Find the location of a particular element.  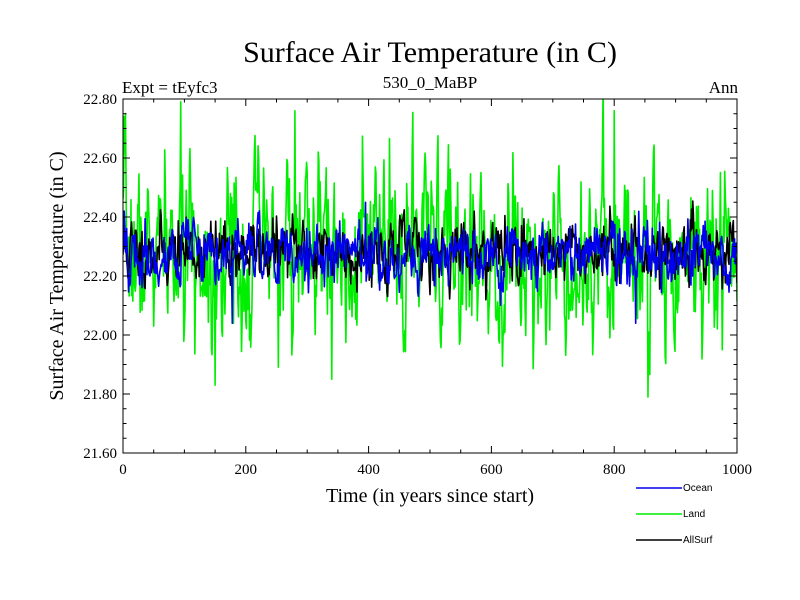

y-tick-label: 22.20 is located at coordinates (100, 277).